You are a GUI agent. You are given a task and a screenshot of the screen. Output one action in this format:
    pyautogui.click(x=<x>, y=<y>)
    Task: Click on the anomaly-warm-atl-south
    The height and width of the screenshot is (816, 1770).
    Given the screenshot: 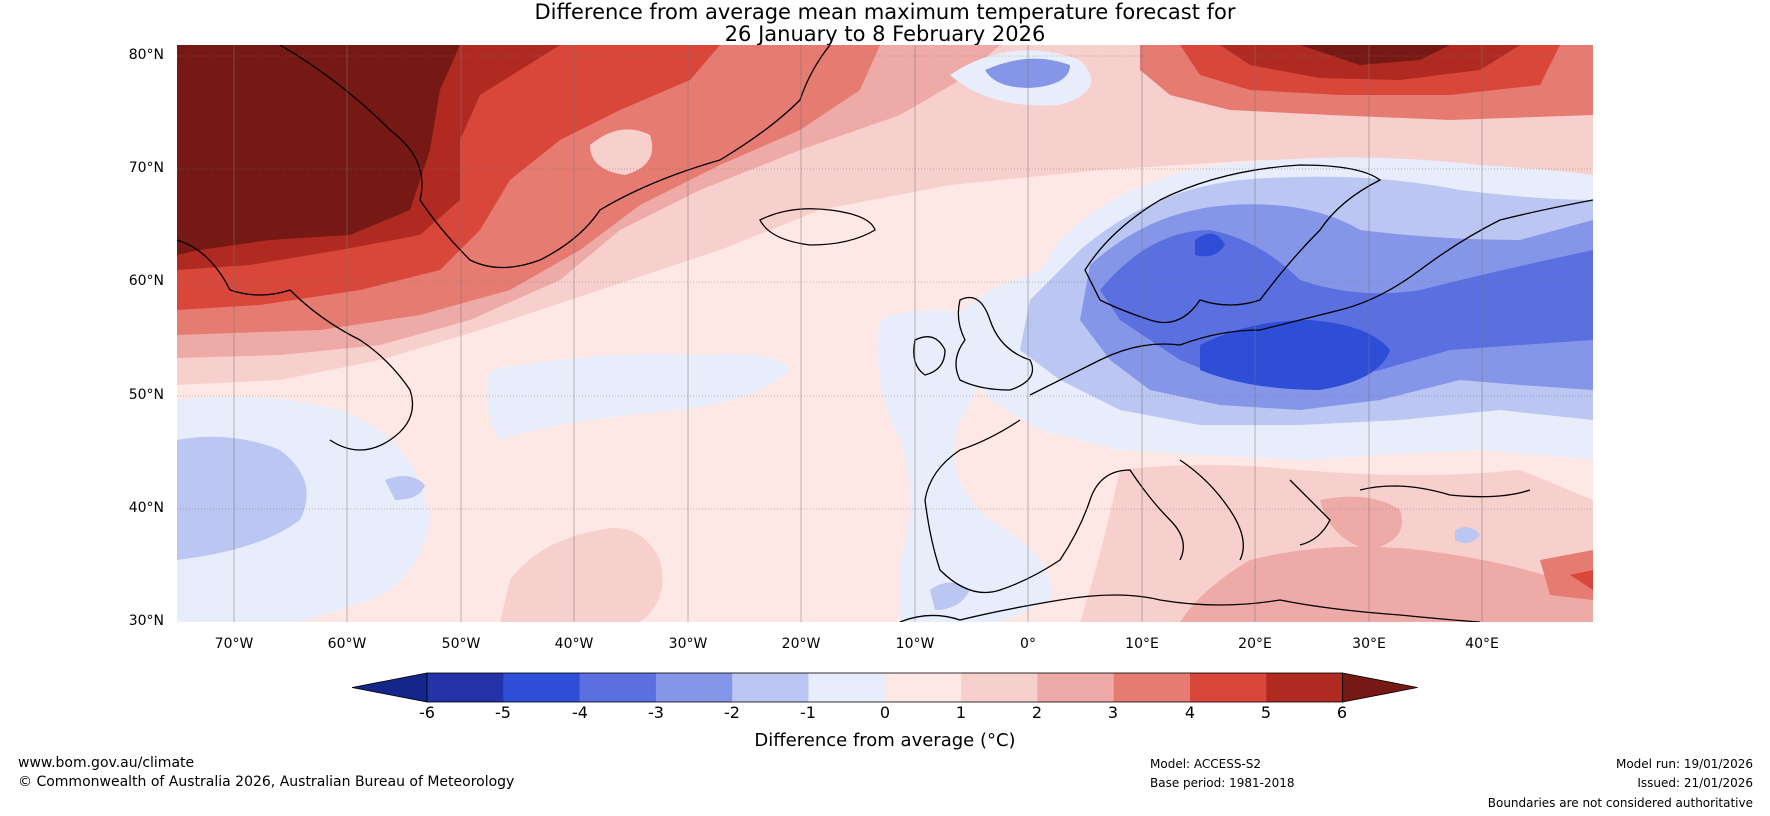 What is the action you would take?
    pyautogui.click(x=581, y=575)
    